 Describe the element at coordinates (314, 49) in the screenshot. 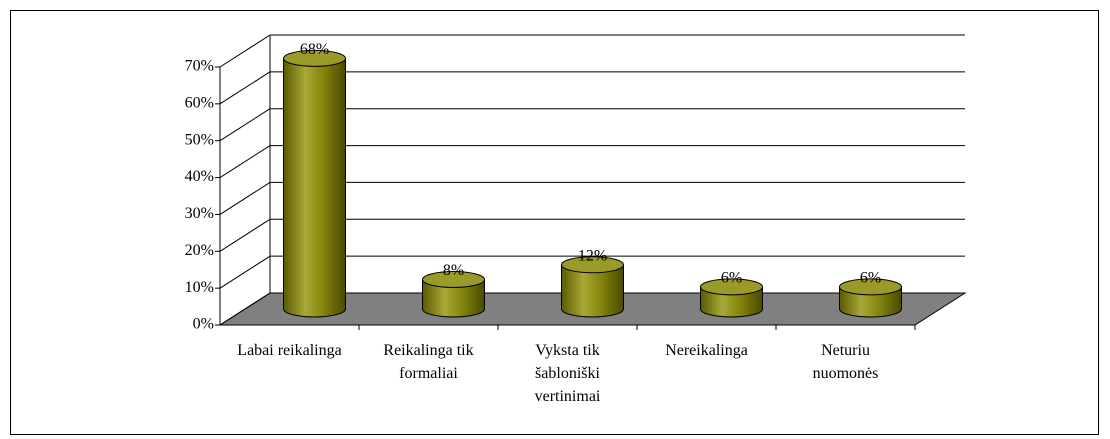

I see `value-label: 68%` at that location.